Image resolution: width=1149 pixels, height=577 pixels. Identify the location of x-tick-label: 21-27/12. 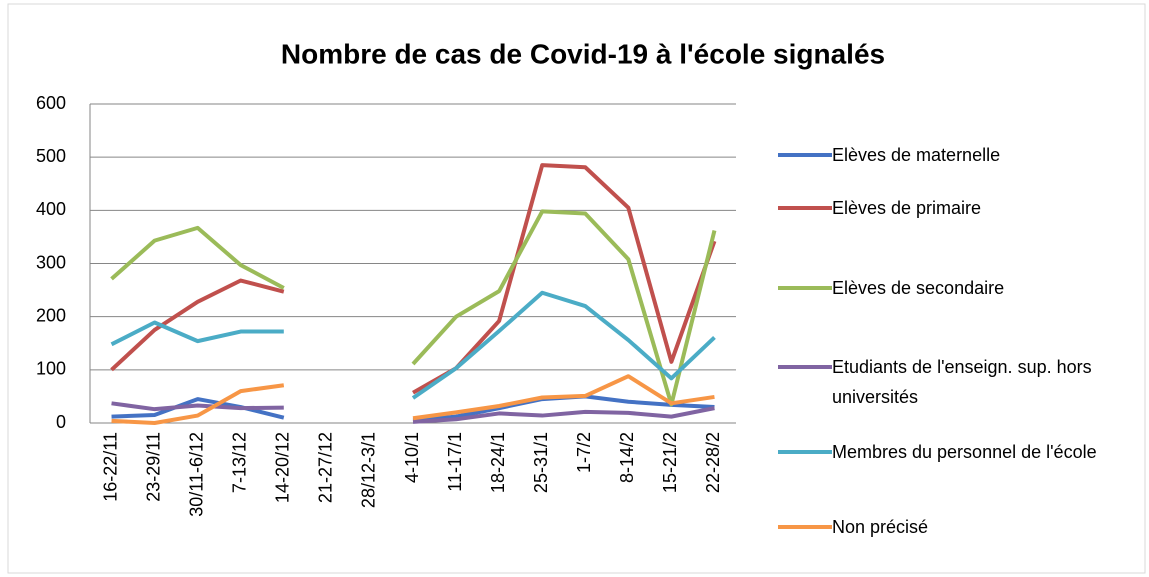
(326, 467).